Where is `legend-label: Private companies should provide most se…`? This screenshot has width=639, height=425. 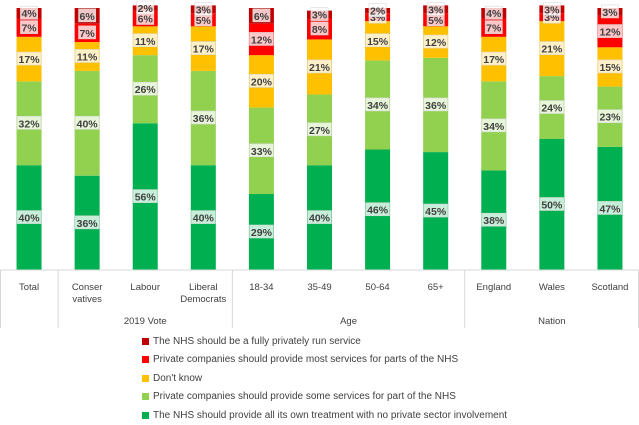
legend-label: Private companies should provide most se… is located at coordinates (306, 360).